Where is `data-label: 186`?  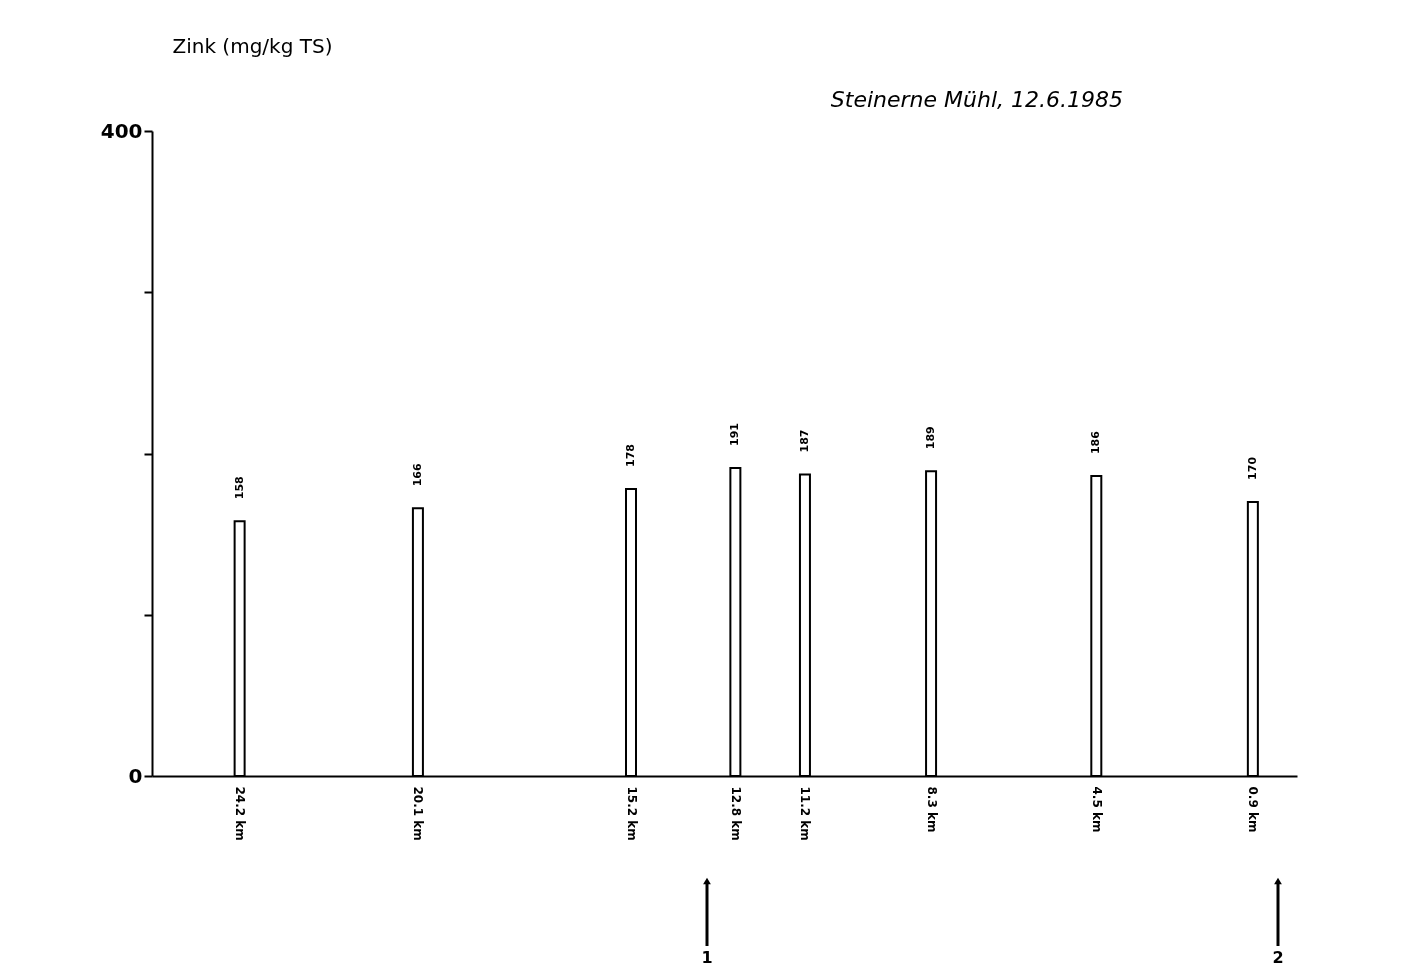
data-label: 186 is located at coordinates (1096, 442).